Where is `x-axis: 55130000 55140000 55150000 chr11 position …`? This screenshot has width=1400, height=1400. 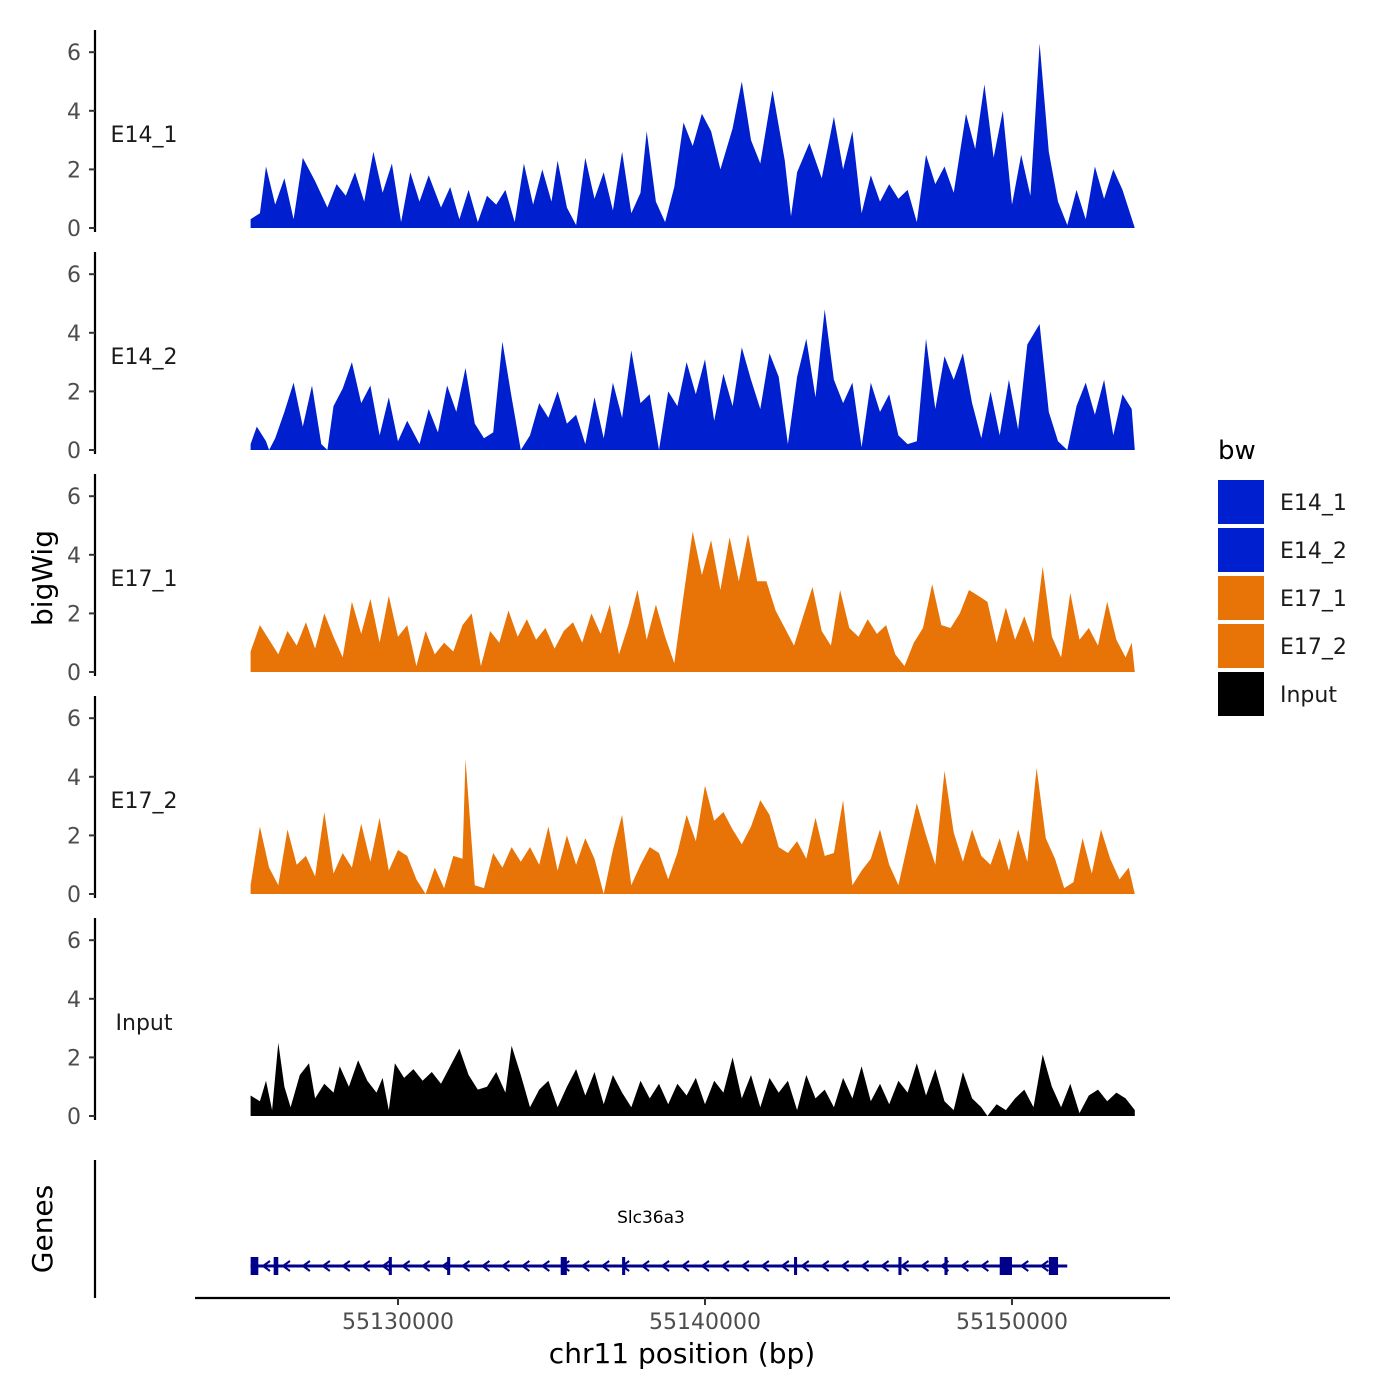
x-axis: 55130000 55140000 55150000 chr11 position … is located at coordinates (682, 1333).